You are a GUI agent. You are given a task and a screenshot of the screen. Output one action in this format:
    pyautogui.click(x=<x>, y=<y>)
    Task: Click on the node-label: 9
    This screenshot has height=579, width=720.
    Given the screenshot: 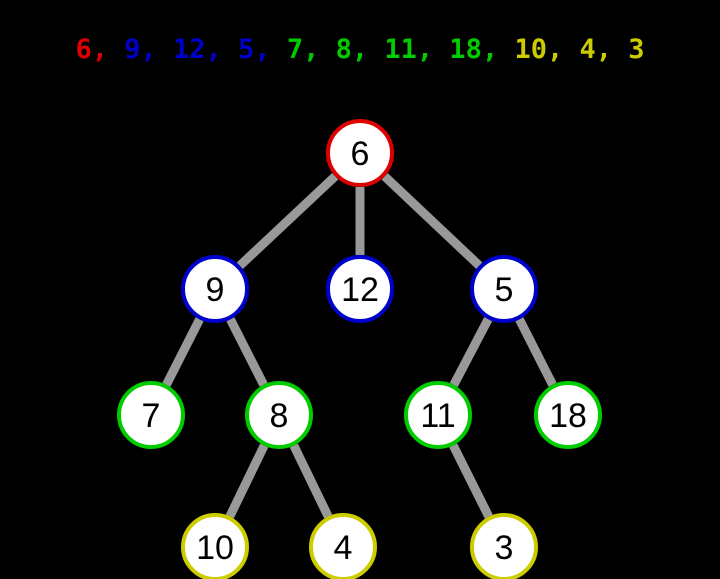 What is the action you would take?
    pyautogui.click(x=215, y=290)
    